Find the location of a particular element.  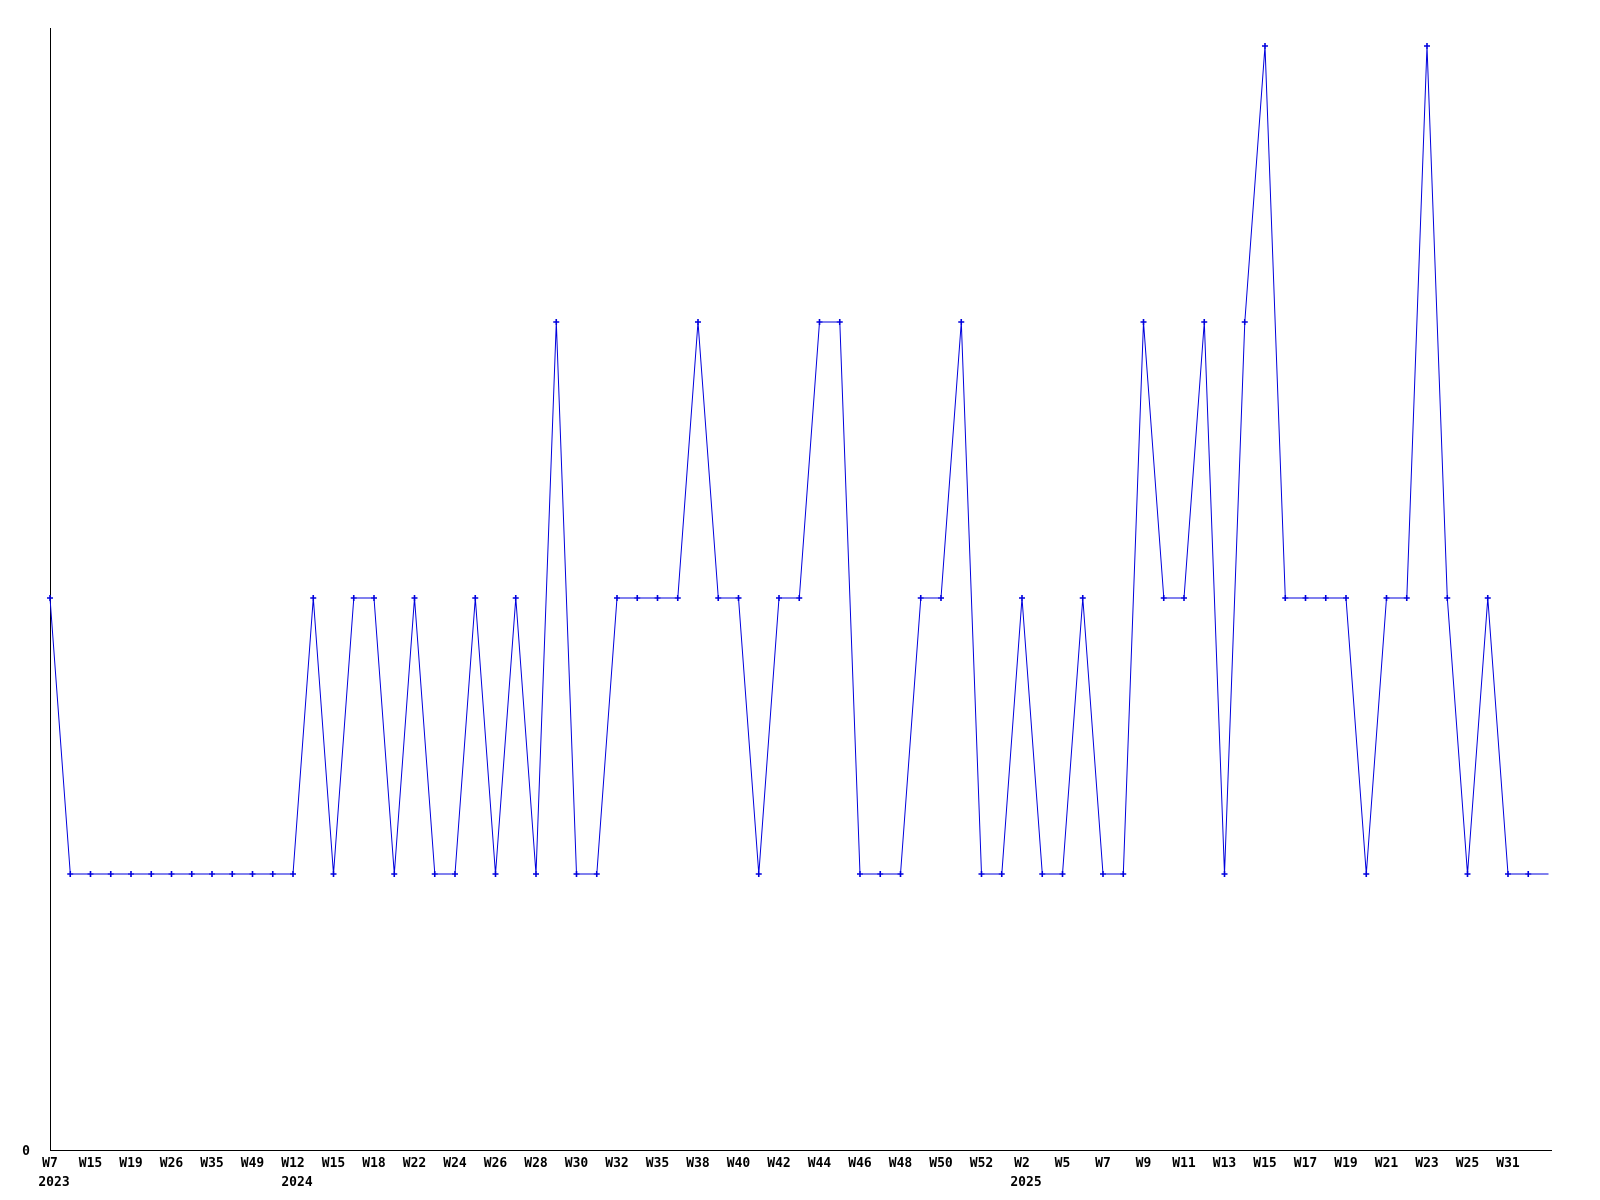

x-tick-label: W44 is located at coordinates (820, 1163).